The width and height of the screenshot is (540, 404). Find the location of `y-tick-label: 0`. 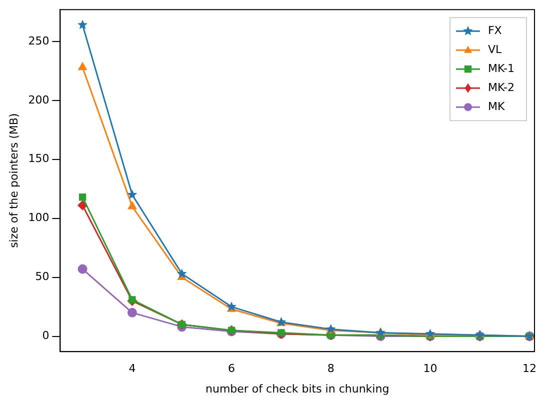

y-tick-label: 0 is located at coordinates (46, 335).